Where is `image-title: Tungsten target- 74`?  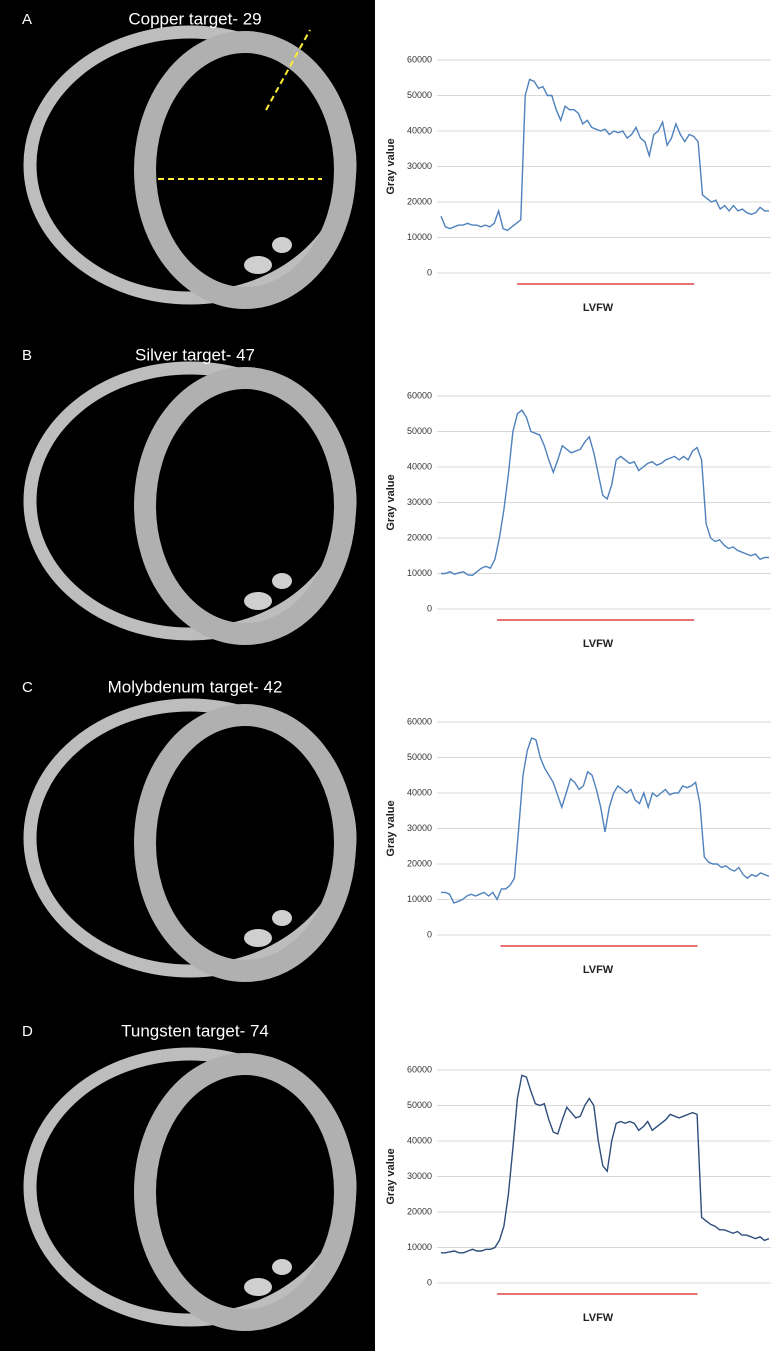
image-title: Tungsten target- 74 is located at coordinates (195, 1030).